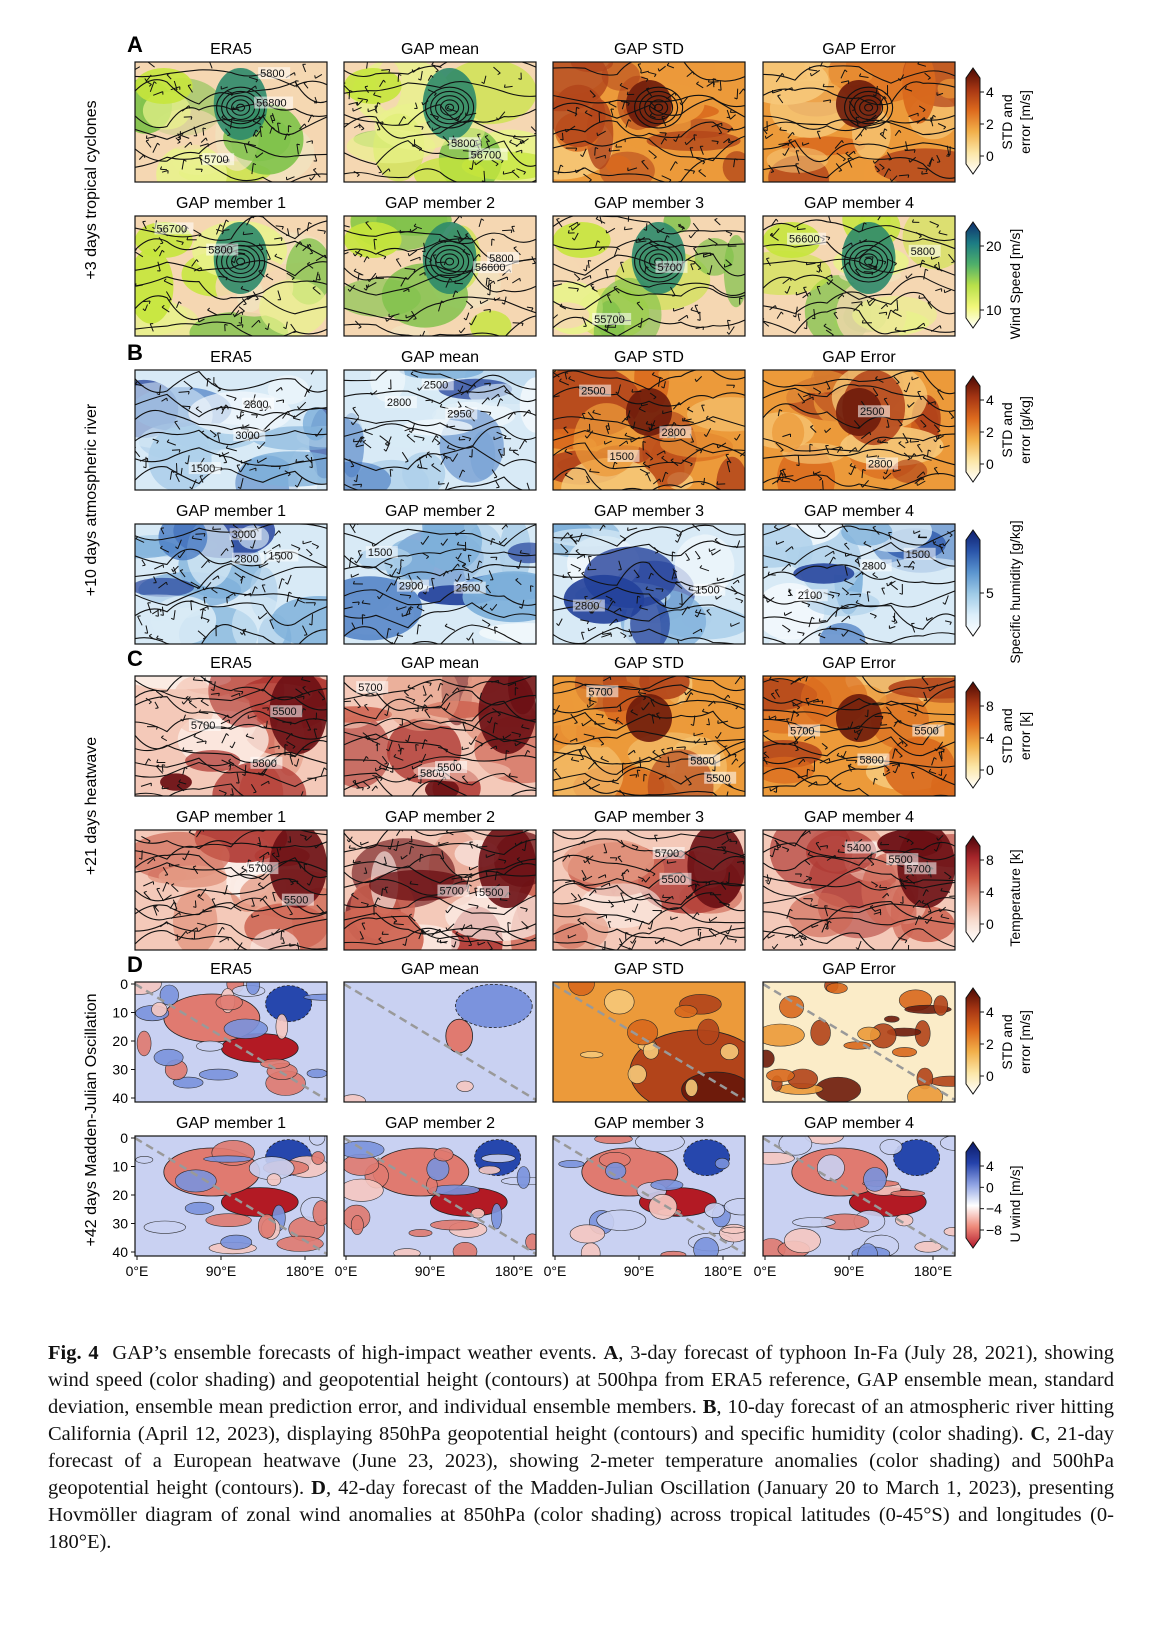 Image resolution: width=1158 pixels, height=1648 pixels. Describe the element at coordinates (231, 1196) in the screenshot. I see `panel-content` at that location.